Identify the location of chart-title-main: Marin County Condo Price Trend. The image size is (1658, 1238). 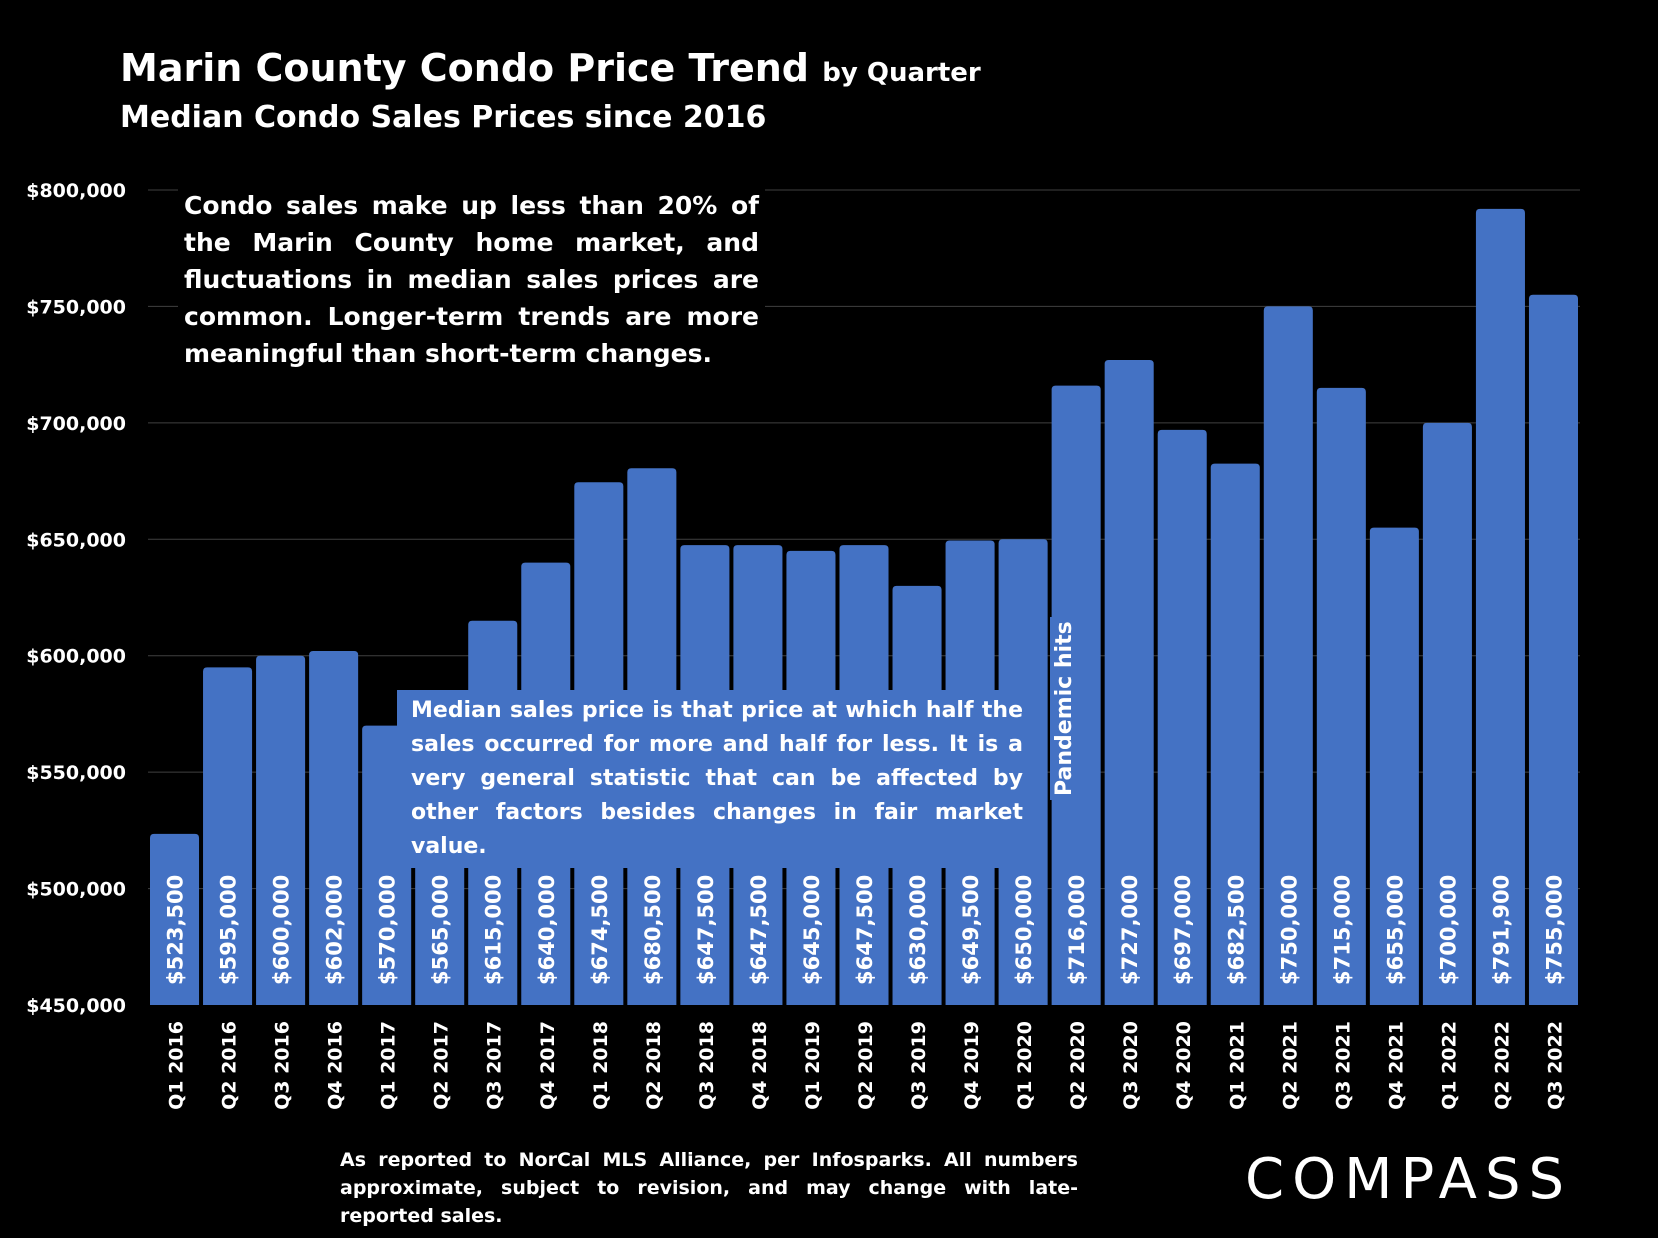
(465, 68).